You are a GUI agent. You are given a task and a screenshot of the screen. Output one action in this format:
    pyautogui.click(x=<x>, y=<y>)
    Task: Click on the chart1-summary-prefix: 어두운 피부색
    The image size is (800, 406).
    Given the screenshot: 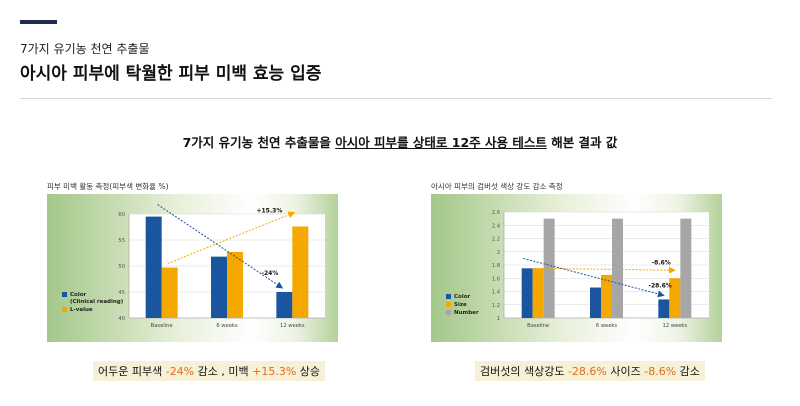 What is the action you would take?
    pyautogui.click(x=132, y=371)
    